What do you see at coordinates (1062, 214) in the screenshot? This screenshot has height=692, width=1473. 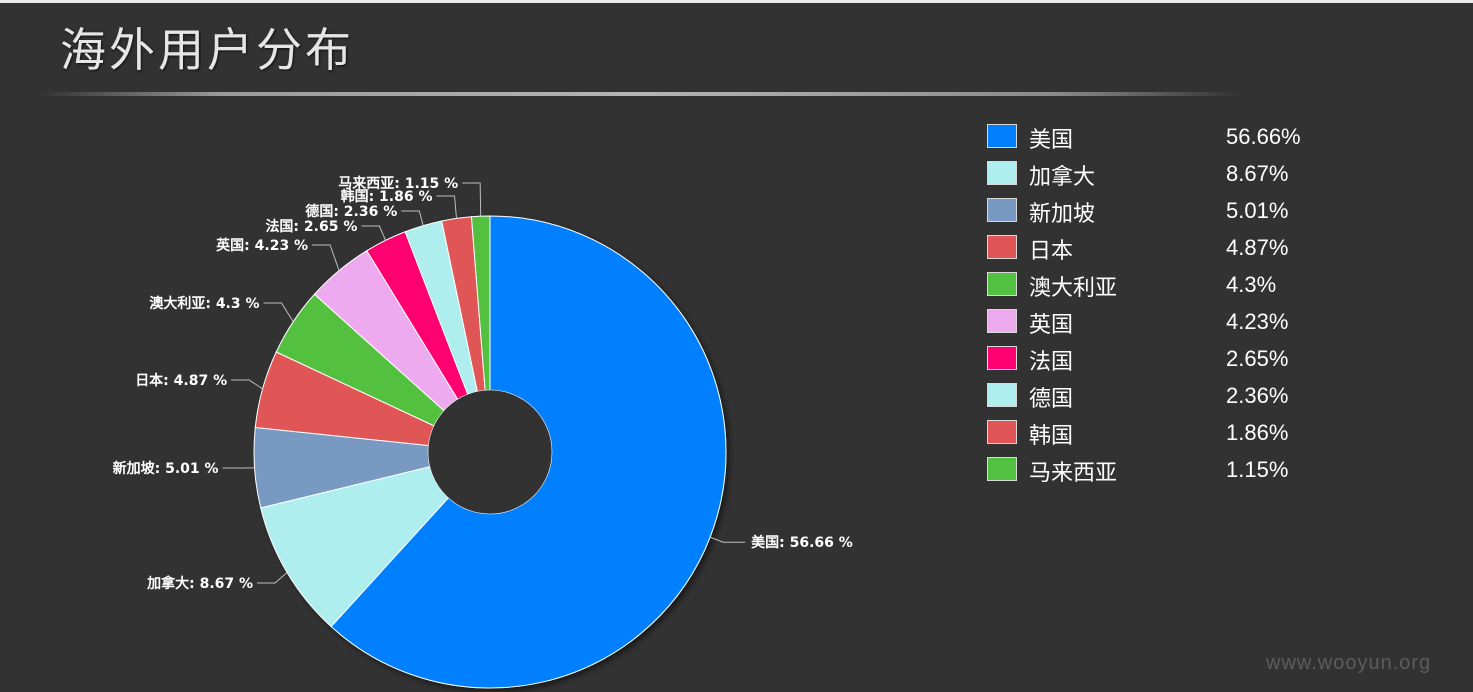 I see `legend-label: 新加坡` at bounding box center [1062, 214].